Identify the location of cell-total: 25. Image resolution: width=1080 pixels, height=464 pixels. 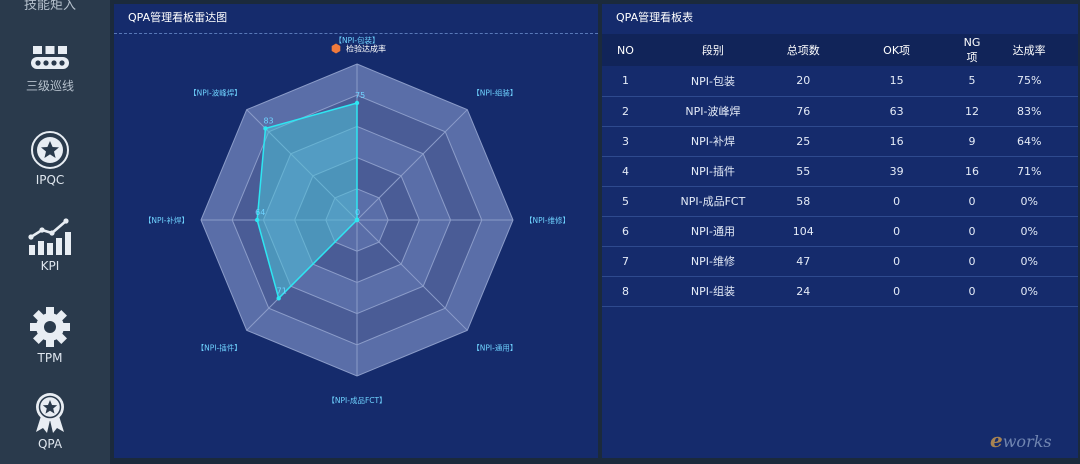
(803, 141).